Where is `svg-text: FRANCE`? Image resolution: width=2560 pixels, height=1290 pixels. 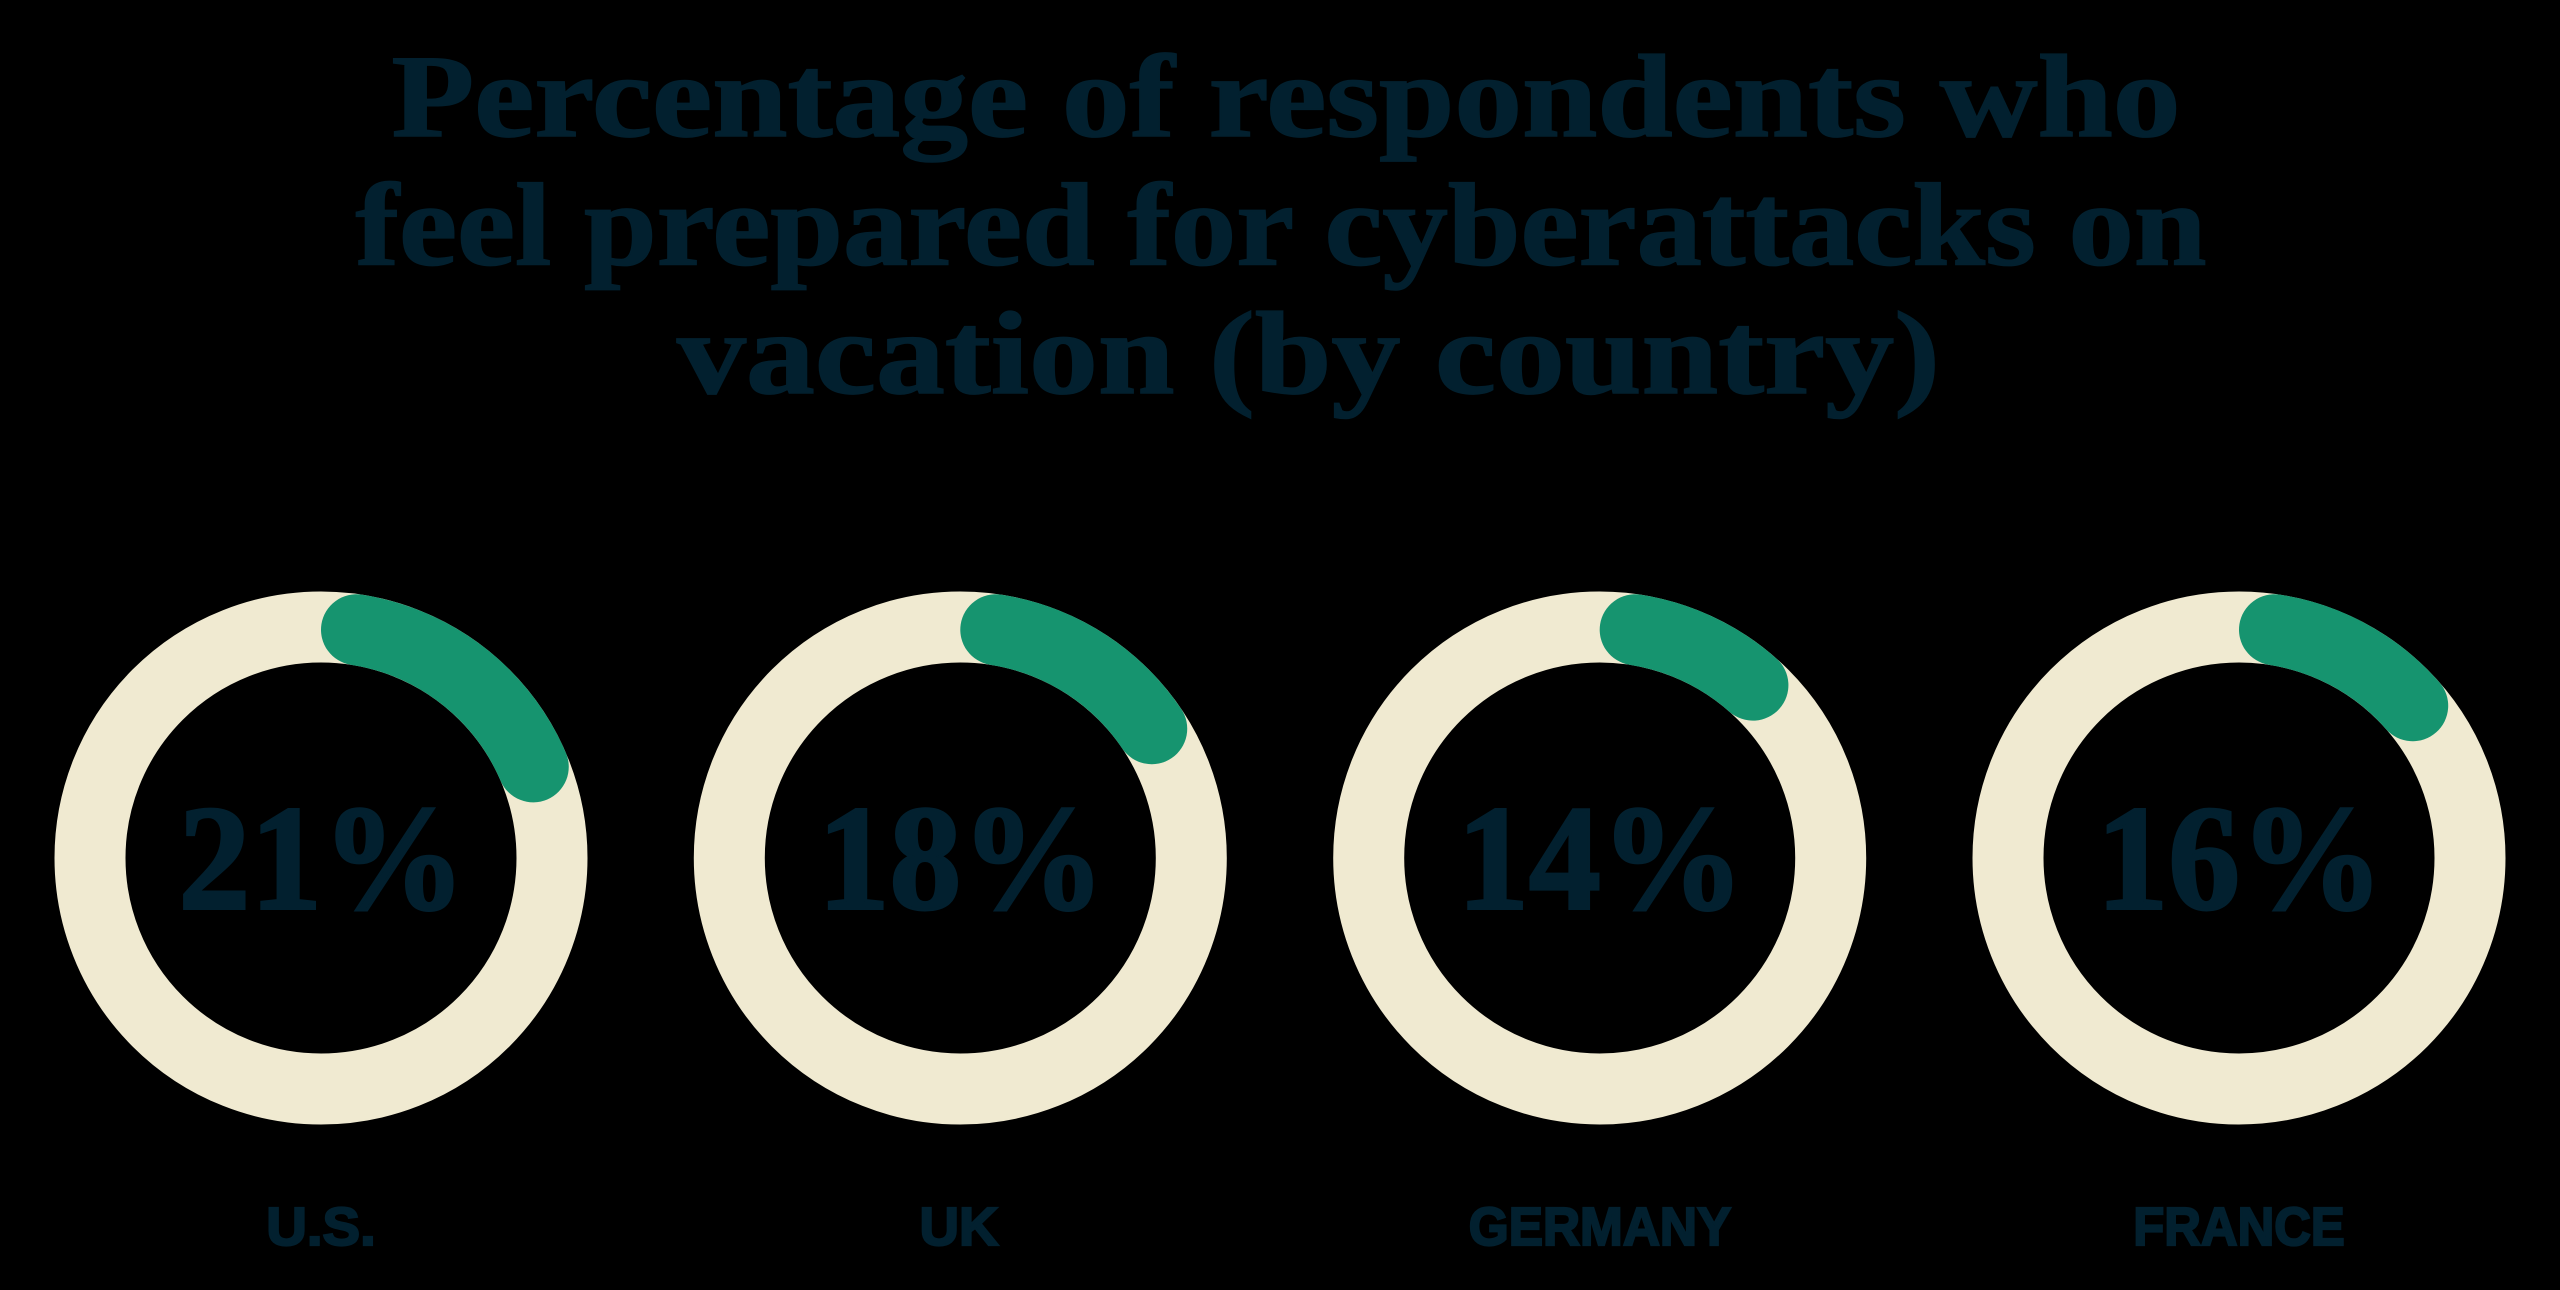
svg-text: FRANCE is located at coordinates (2239, 1227).